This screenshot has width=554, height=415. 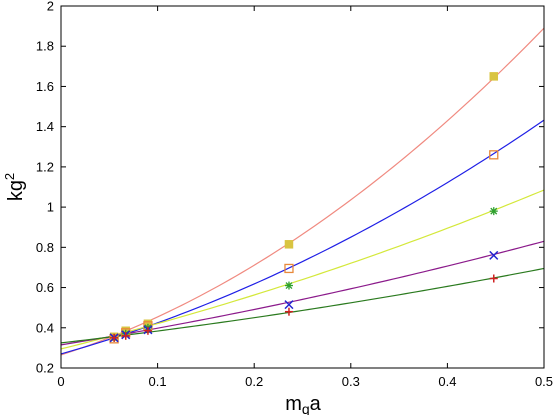 What do you see at coordinates (45, 46) in the screenshot?
I see `y-tick-label: 1.8` at bounding box center [45, 46].